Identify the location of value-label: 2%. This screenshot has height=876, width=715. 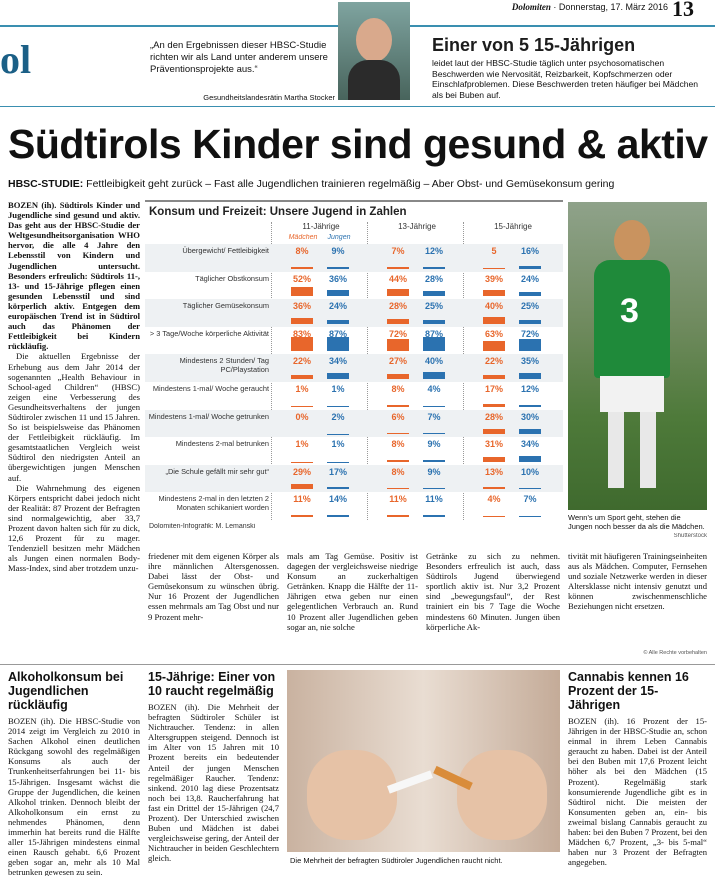
(338, 416).